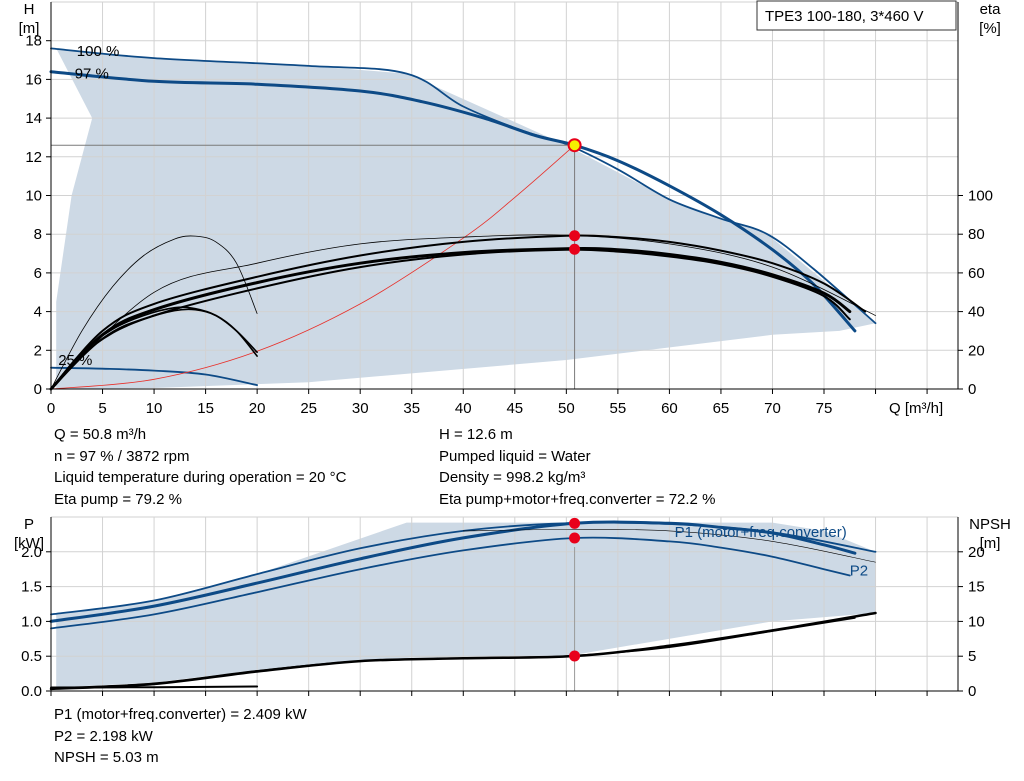 The width and height of the screenshot is (1024, 781). I want to click on x-tick-label: 45, so click(514, 408).